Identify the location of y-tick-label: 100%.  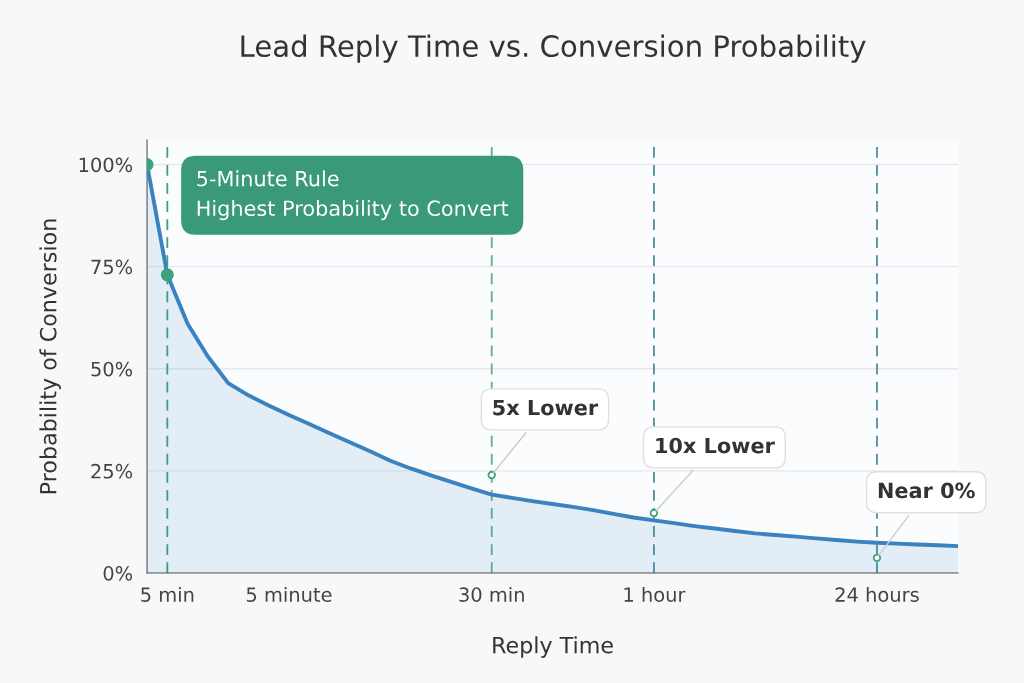
(106, 165).